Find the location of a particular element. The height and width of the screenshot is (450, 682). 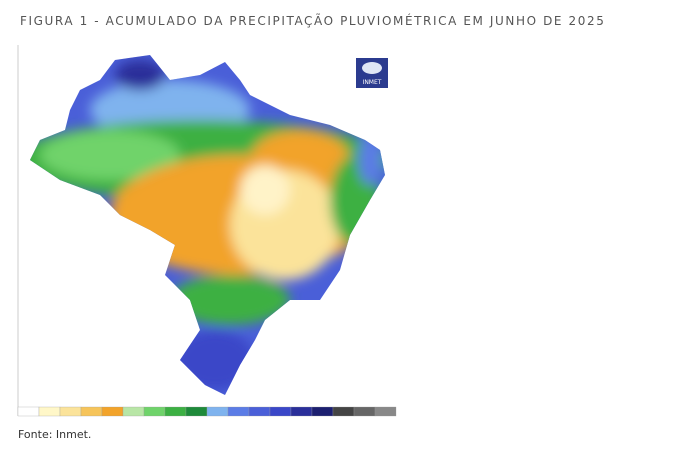

color-scale is located at coordinates (207, 411).